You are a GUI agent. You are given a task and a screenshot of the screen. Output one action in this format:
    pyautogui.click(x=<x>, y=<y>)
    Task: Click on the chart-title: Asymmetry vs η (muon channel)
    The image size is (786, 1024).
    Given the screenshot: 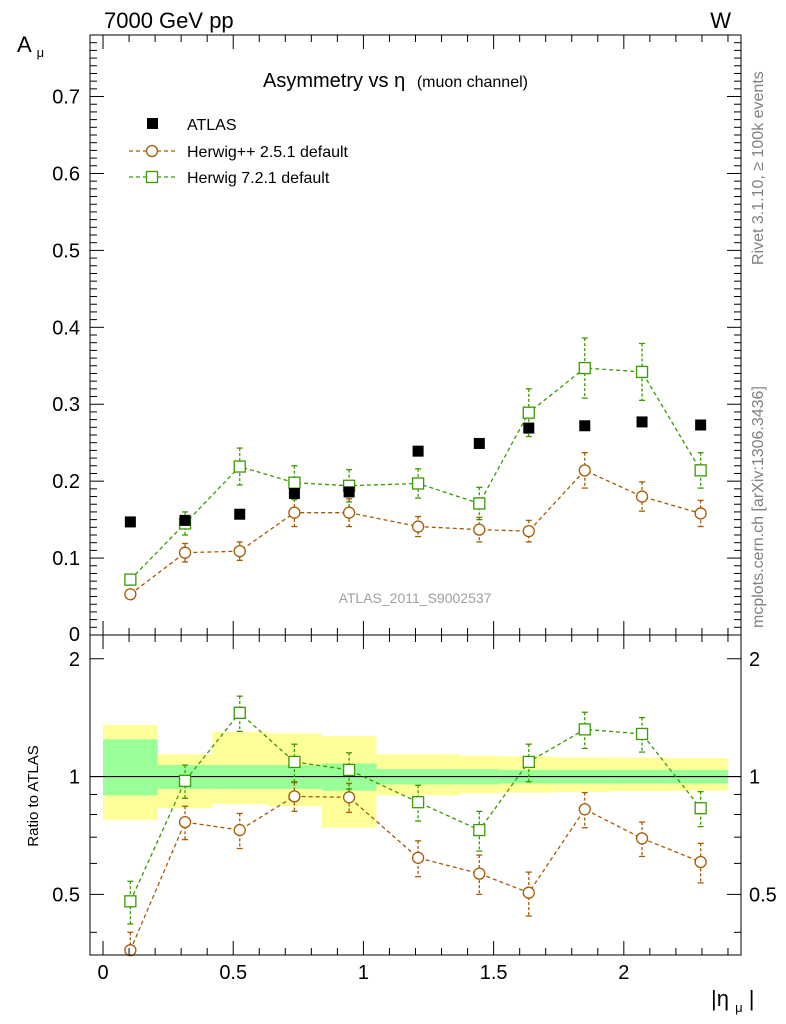 What is the action you would take?
    pyautogui.click(x=395, y=81)
    